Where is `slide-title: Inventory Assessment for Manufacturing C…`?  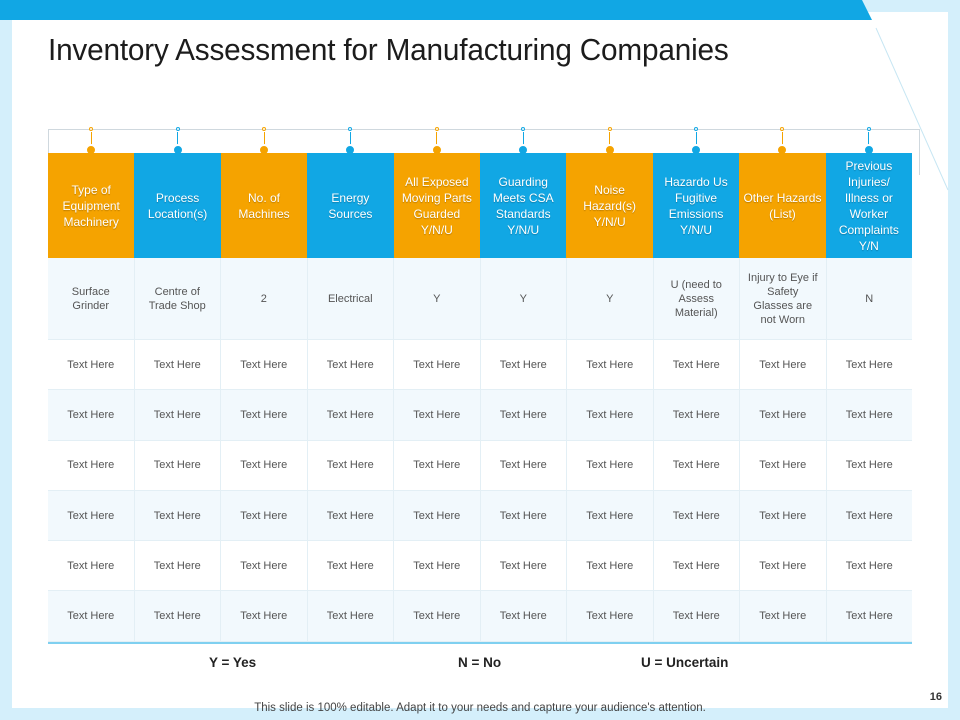 slide-title: Inventory Assessment for Manufacturing C… is located at coordinates (388, 49).